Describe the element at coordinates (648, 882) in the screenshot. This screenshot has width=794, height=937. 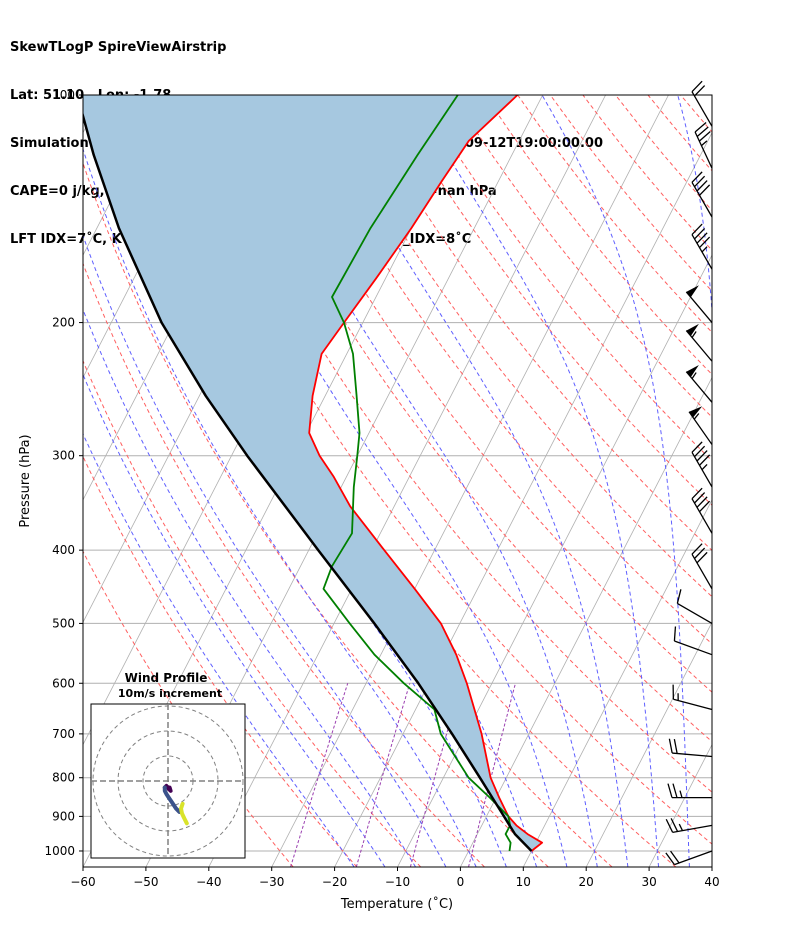
I see `x-tick-label: 30` at that location.